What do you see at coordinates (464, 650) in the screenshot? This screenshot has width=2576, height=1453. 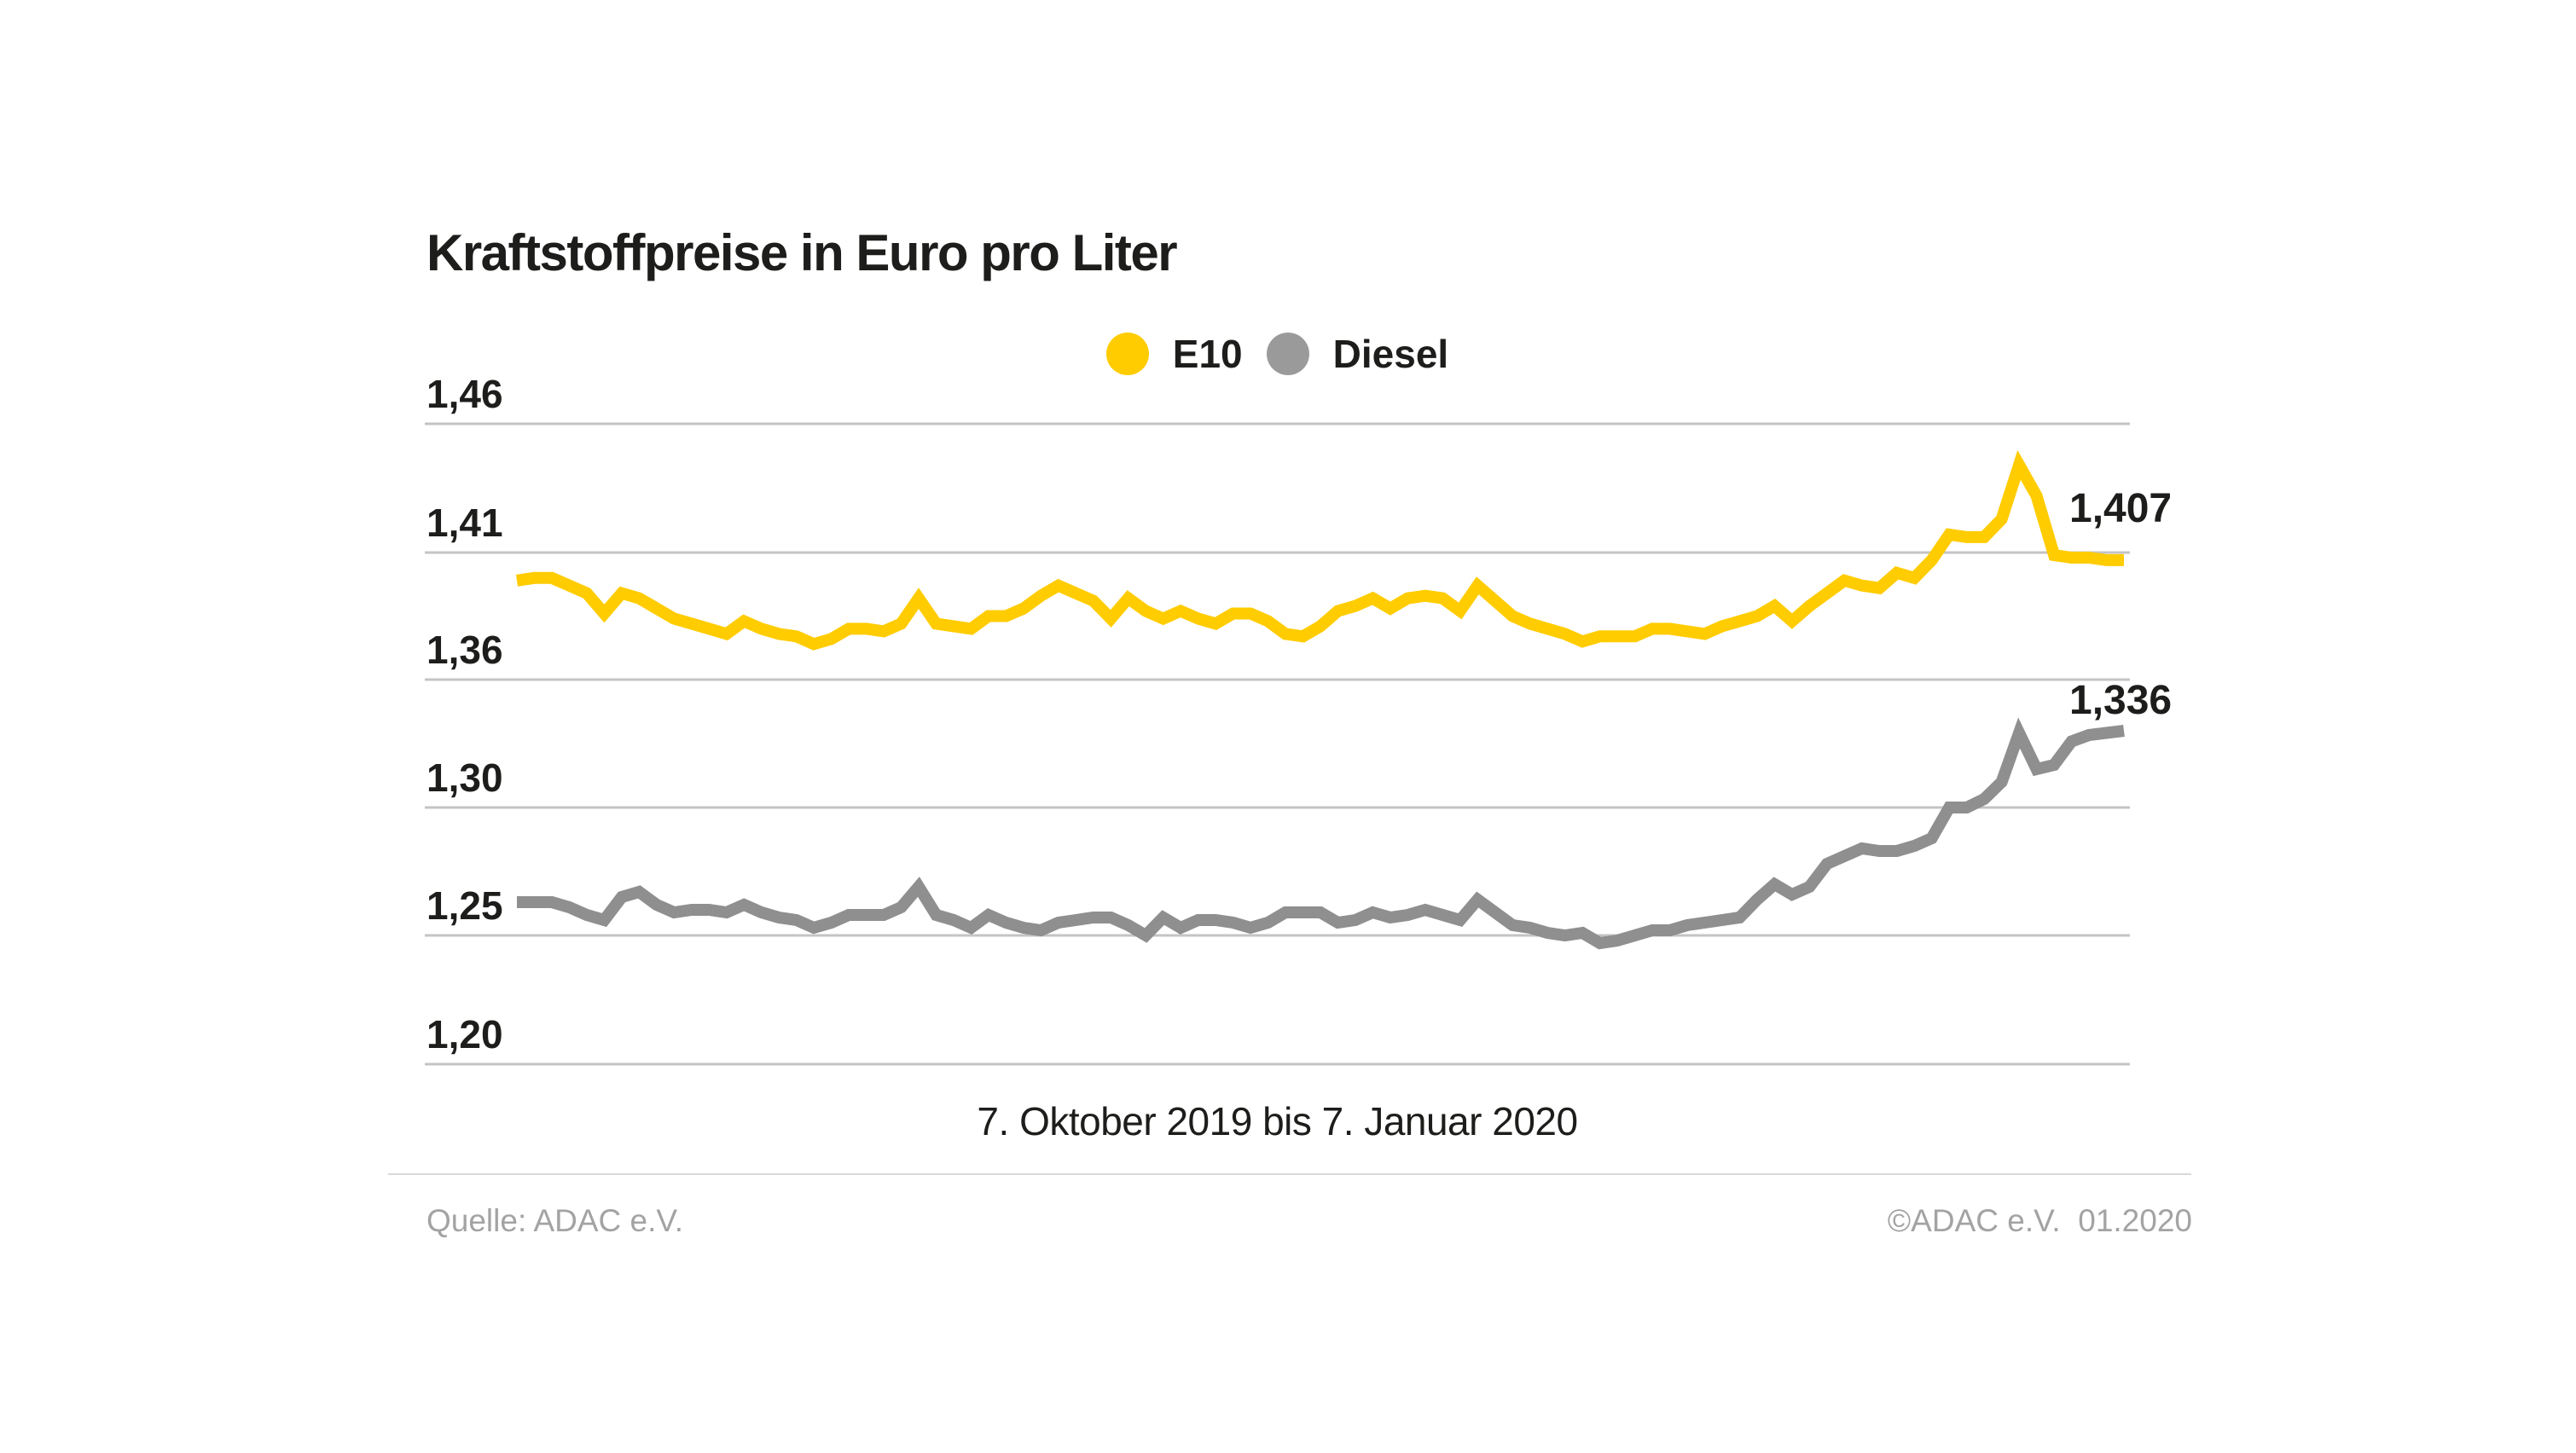 I see `y-tick-label: 1,36` at bounding box center [464, 650].